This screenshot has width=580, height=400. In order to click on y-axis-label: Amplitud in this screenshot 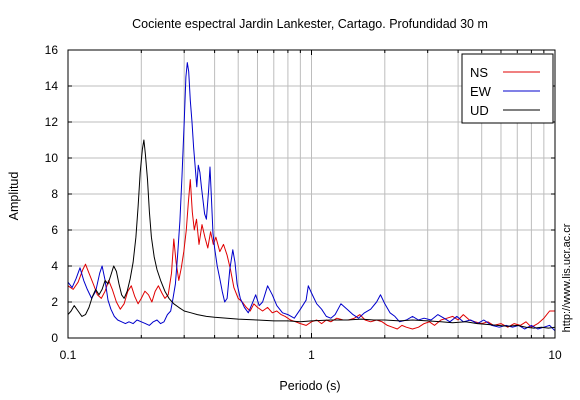, I will do `click(14, 196)`.